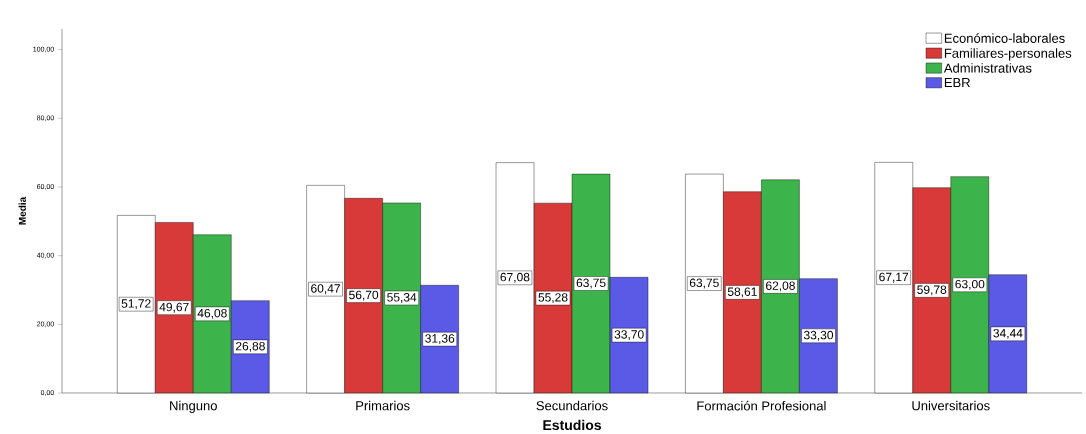  Describe the element at coordinates (515, 277) in the screenshot. I see `data-label: 67,08` at that location.